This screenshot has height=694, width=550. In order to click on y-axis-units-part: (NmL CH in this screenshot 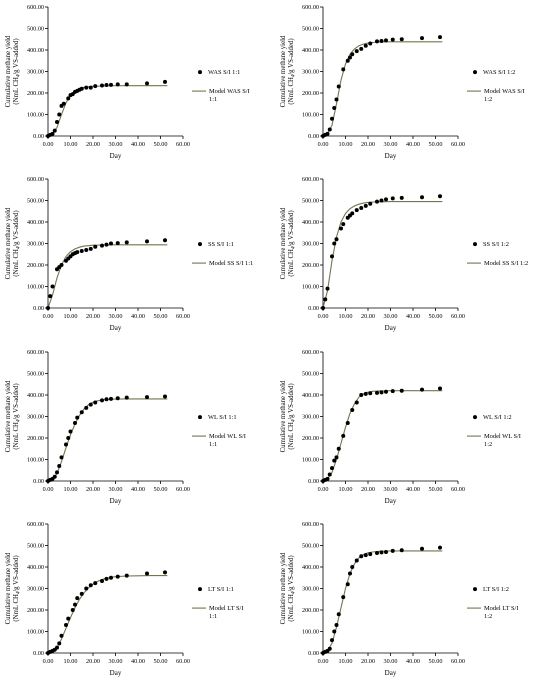, I will do `click(16, 436)`.